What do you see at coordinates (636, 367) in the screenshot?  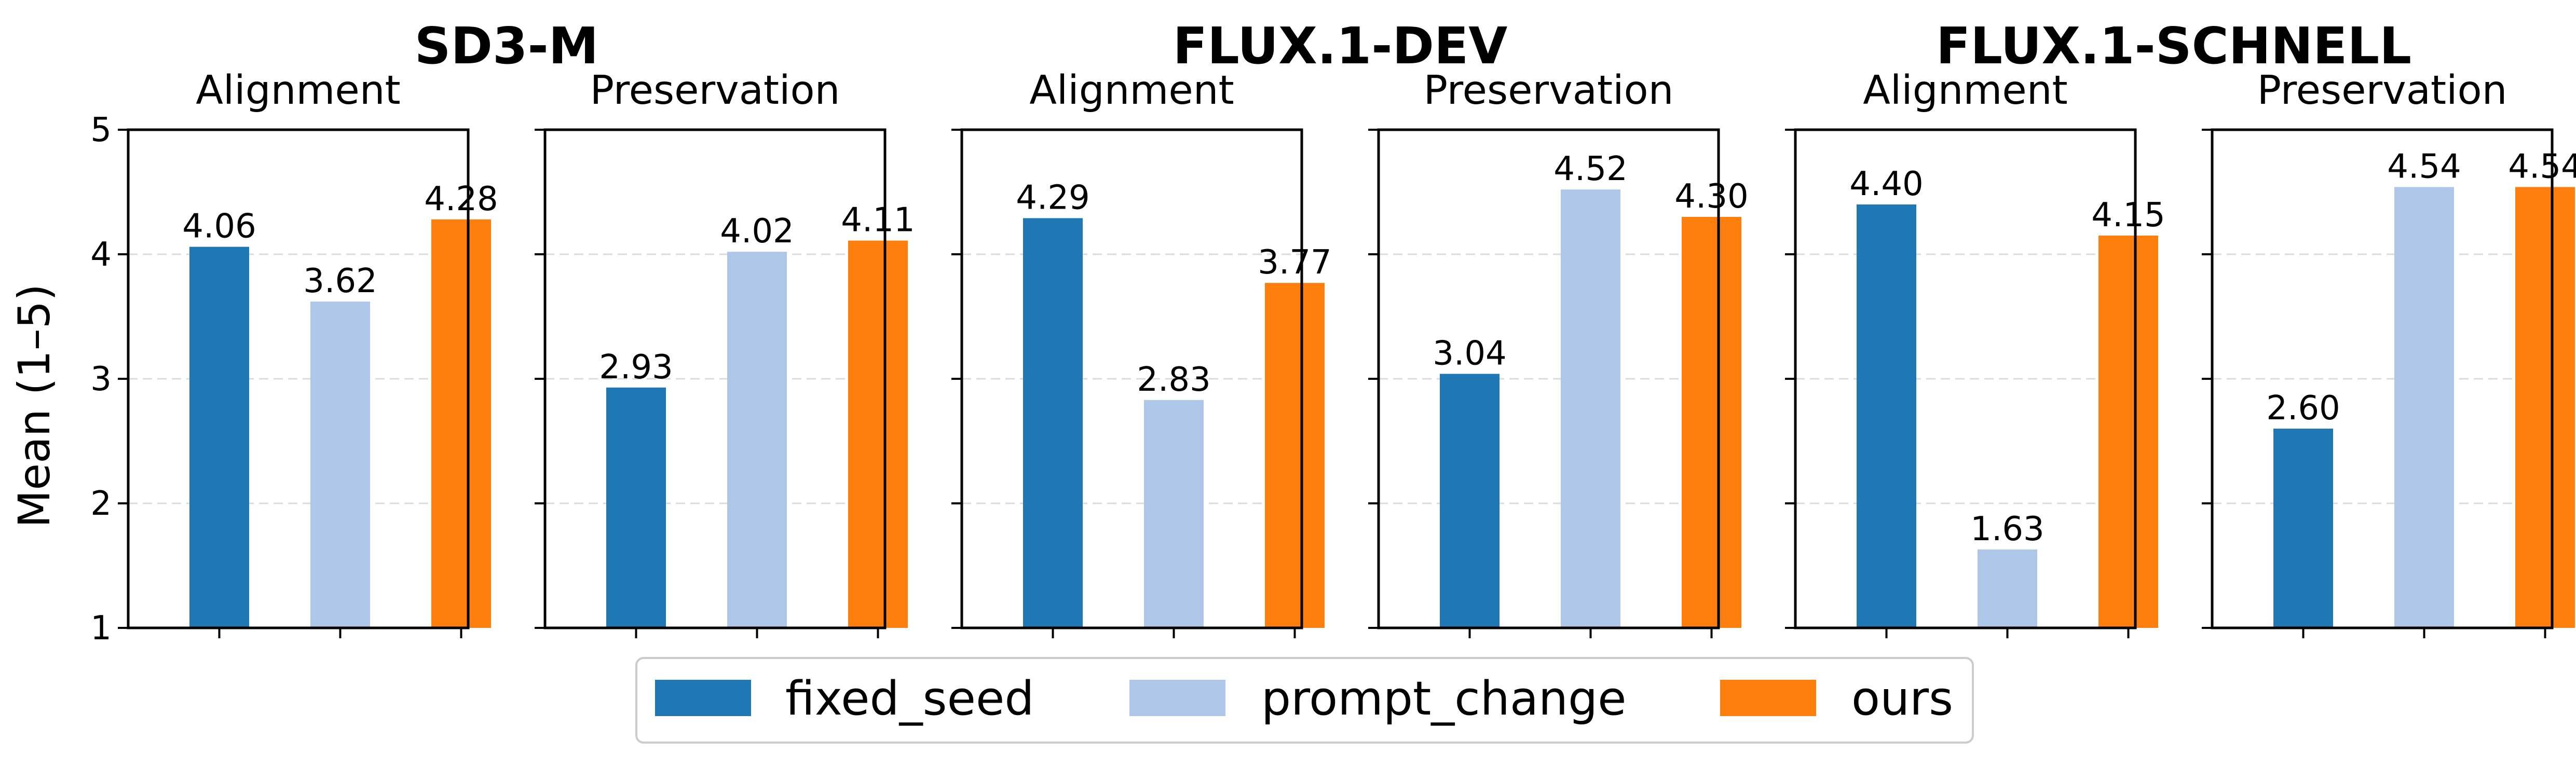 I see `bar-value-label: 2.93` at bounding box center [636, 367].